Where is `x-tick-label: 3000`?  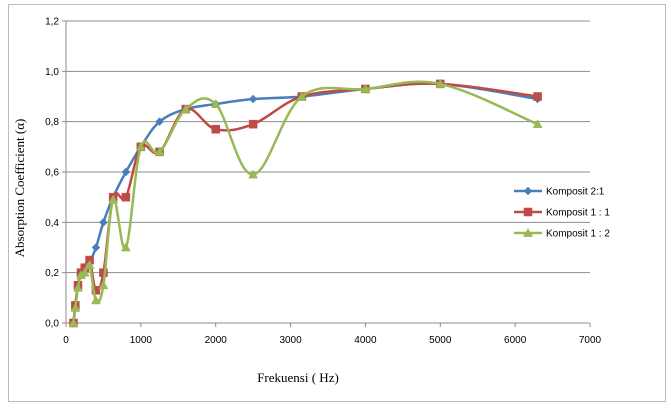 x-tick-label: 3000 is located at coordinates (290, 340).